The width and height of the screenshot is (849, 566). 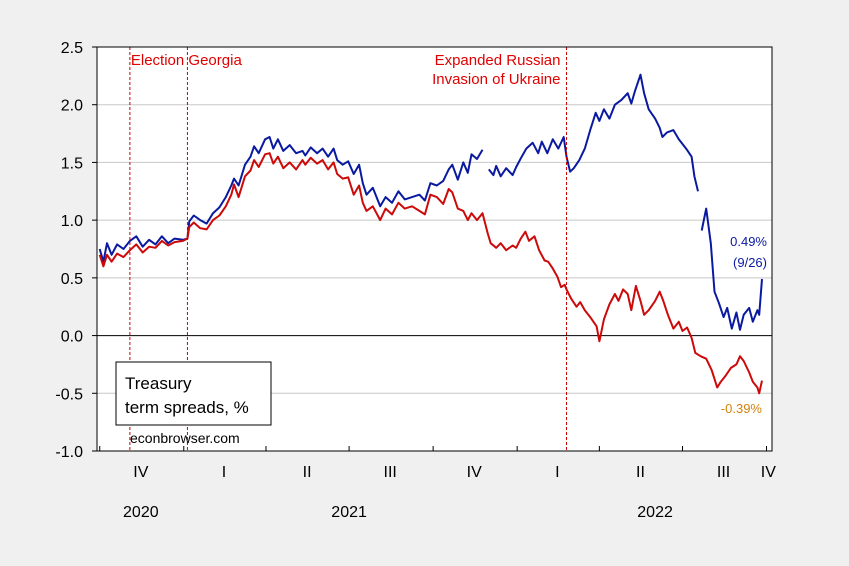 What do you see at coordinates (158, 383) in the screenshot?
I see `legend-text: Treasury` at bounding box center [158, 383].